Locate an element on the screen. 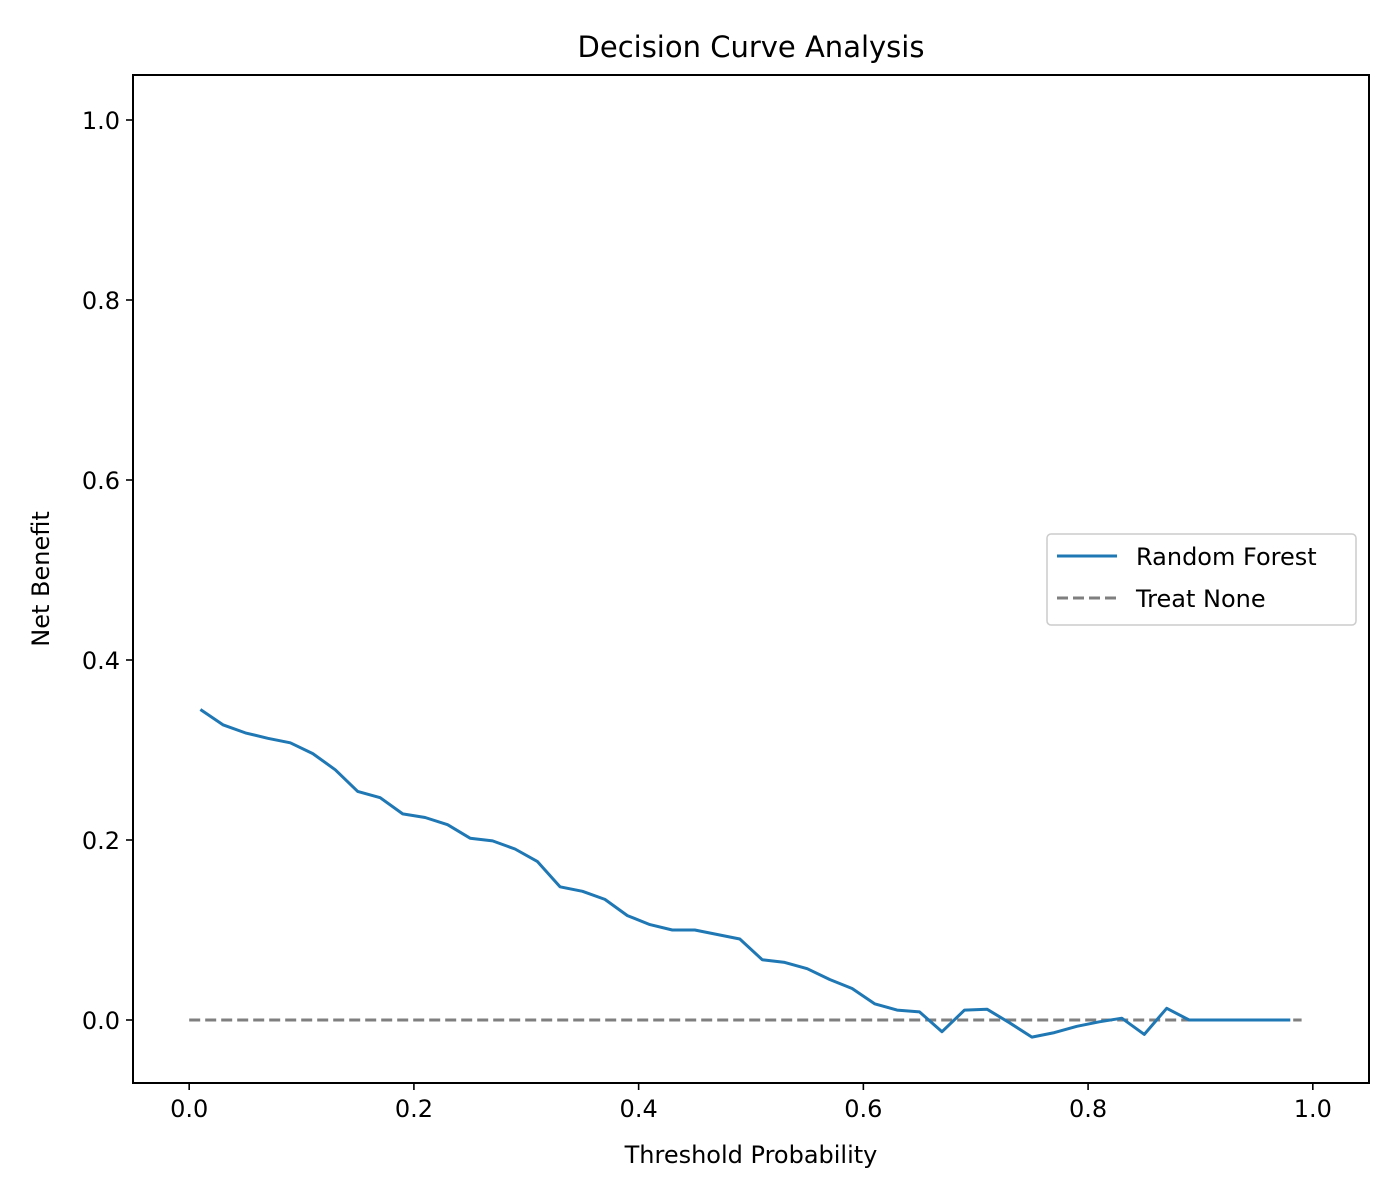  legend-label-random-forest: Random Forest is located at coordinates (1226, 557).